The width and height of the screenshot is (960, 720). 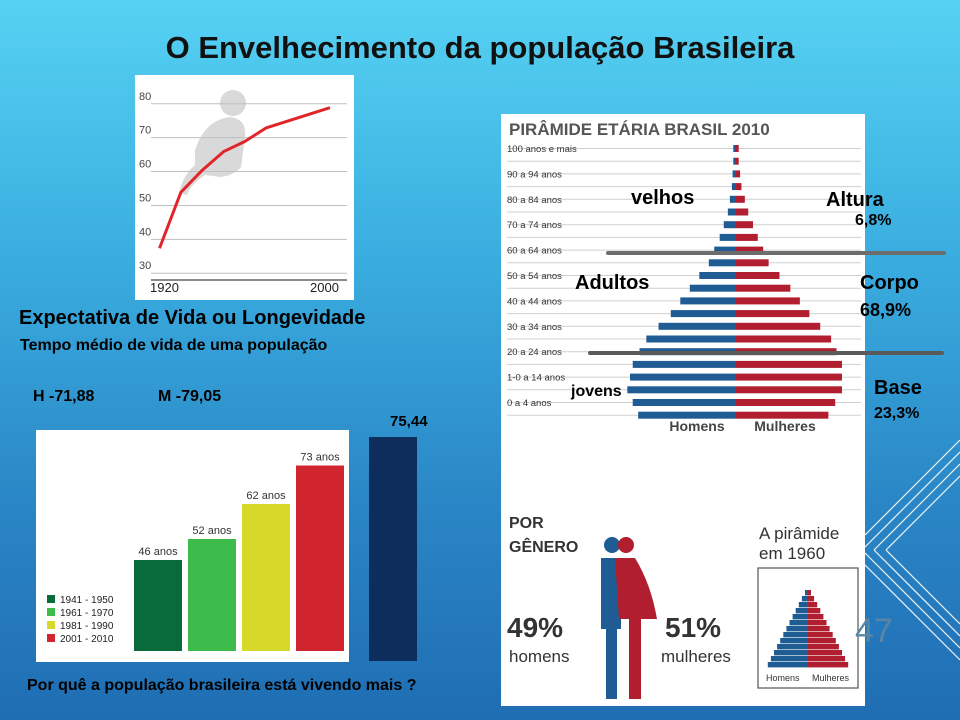 I want to click on legend-label: 1961 - 1970, so click(x=87, y=613).